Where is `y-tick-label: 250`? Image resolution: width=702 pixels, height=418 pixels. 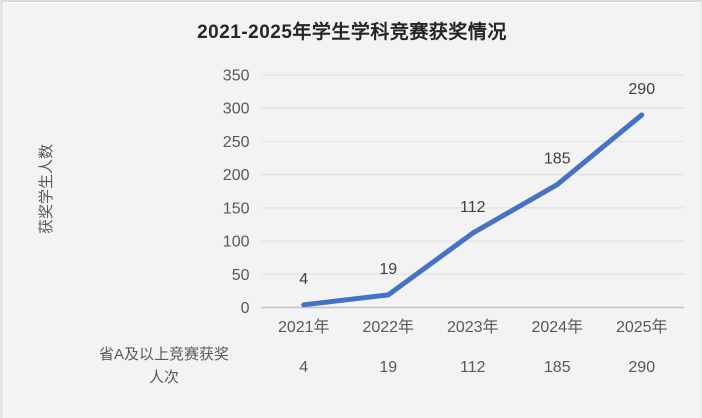
y-tick-label: 250 is located at coordinates (236, 142).